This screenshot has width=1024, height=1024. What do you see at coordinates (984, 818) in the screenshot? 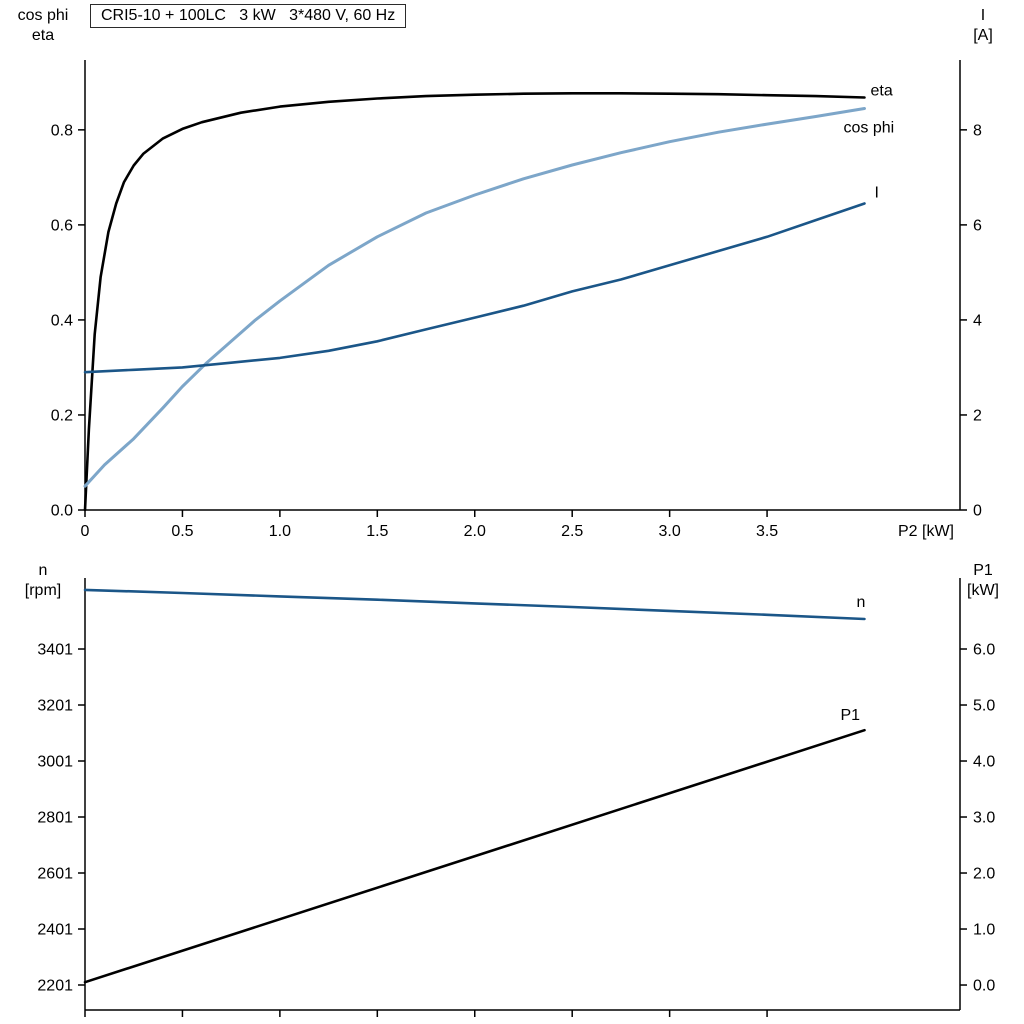
I see `y-right-tick-label: 3.0` at bounding box center [984, 818].